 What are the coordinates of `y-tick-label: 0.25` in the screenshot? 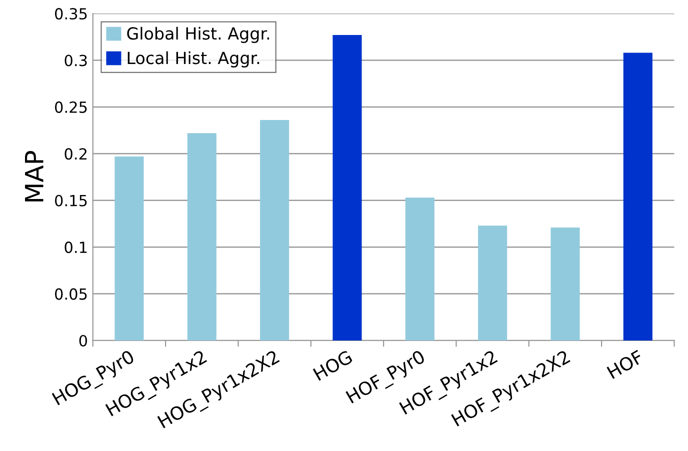 It's located at (71, 107).